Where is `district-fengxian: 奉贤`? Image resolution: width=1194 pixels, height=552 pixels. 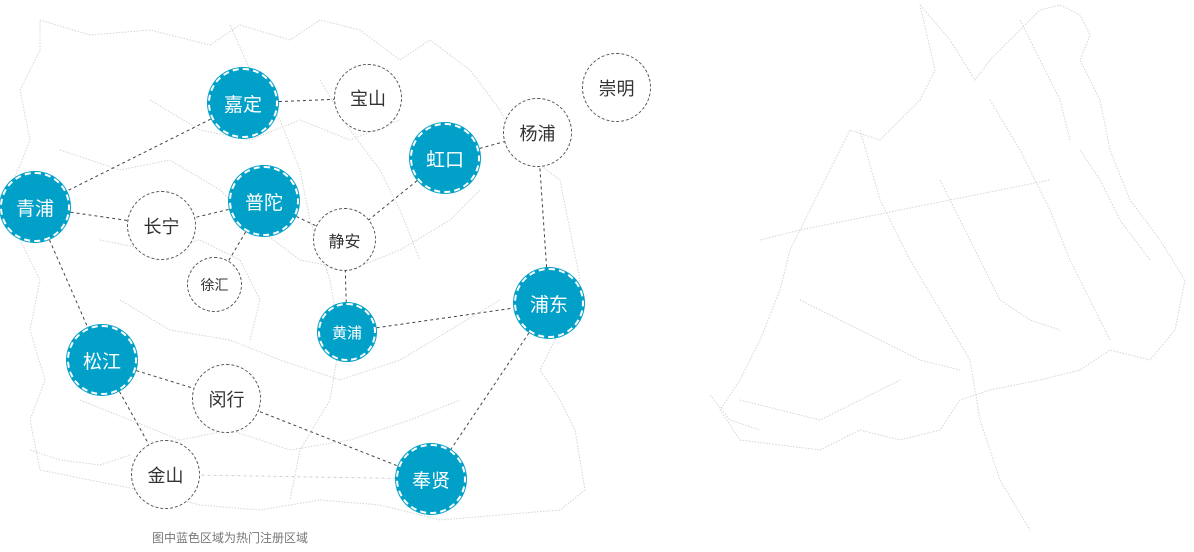 district-fengxian: 奉贤 is located at coordinates (431, 479).